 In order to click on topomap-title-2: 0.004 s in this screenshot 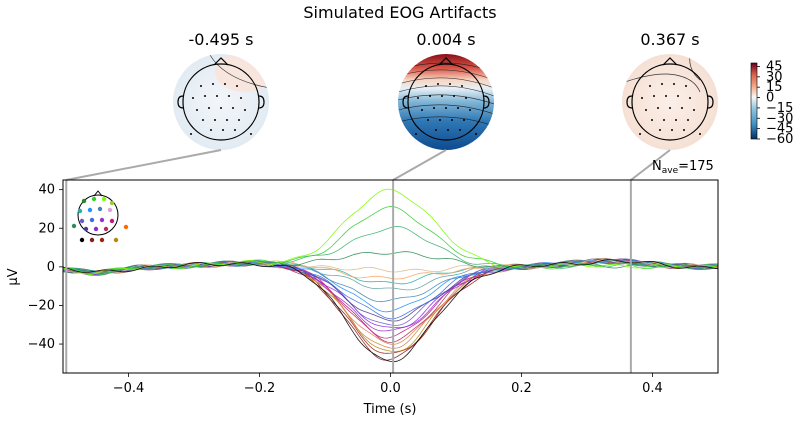, I will do `click(445, 39)`.